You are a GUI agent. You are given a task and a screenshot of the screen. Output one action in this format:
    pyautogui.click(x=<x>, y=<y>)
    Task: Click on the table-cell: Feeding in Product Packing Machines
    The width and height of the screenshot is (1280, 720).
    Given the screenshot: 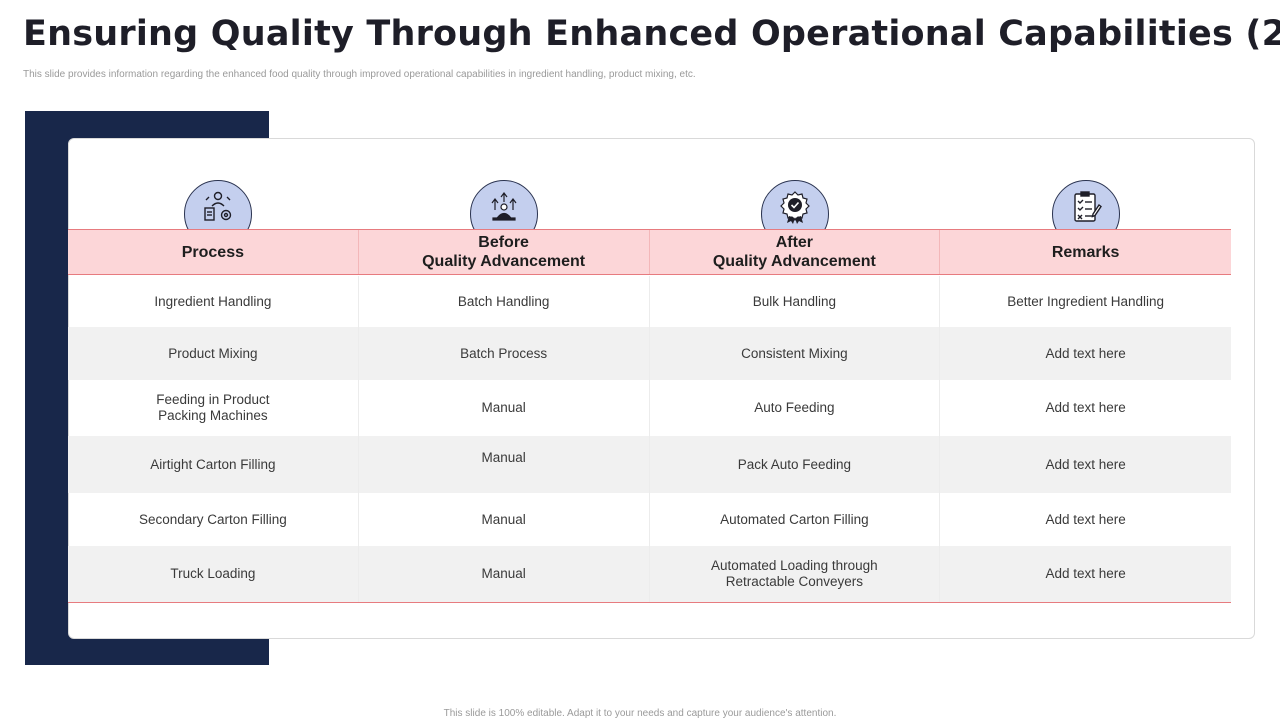 What is the action you would take?
    pyautogui.click(x=213, y=408)
    